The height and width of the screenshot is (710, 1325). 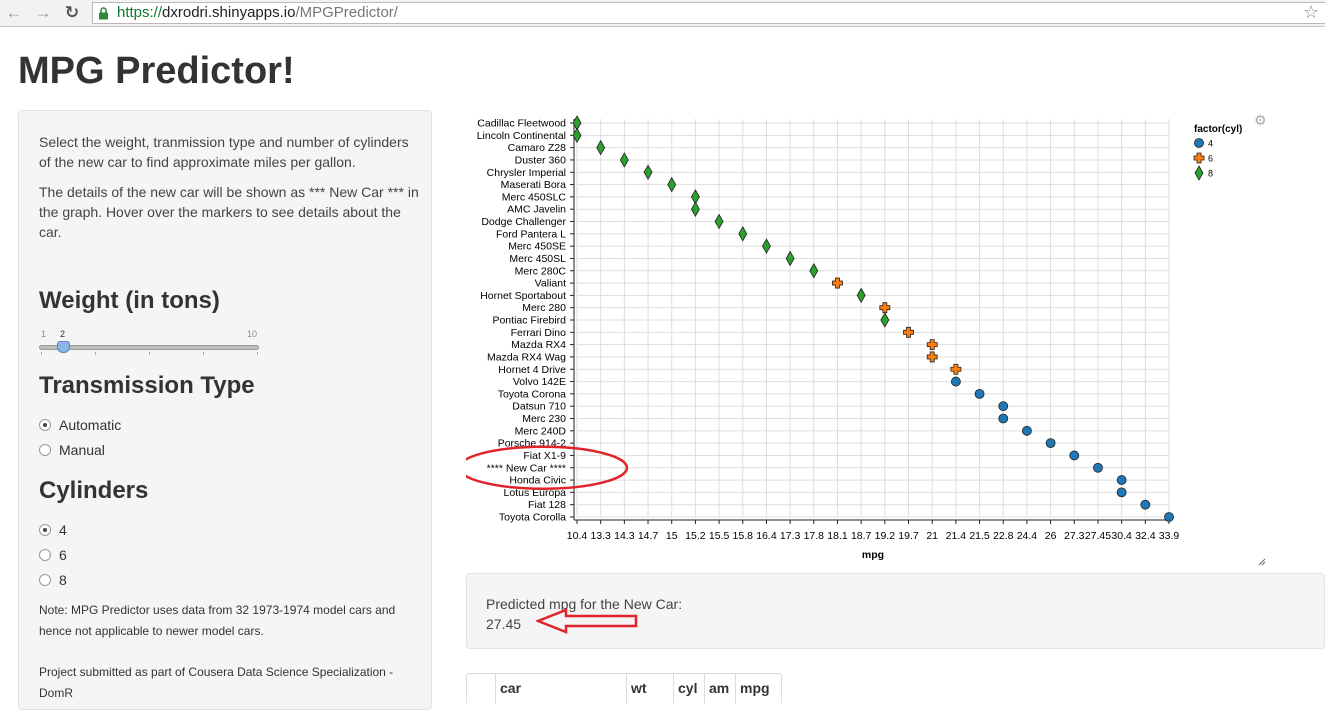 What do you see at coordinates (129, 300) in the screenshot?
I see `weight-heading: Weight (in tons)` at bounding box center [129, 300].